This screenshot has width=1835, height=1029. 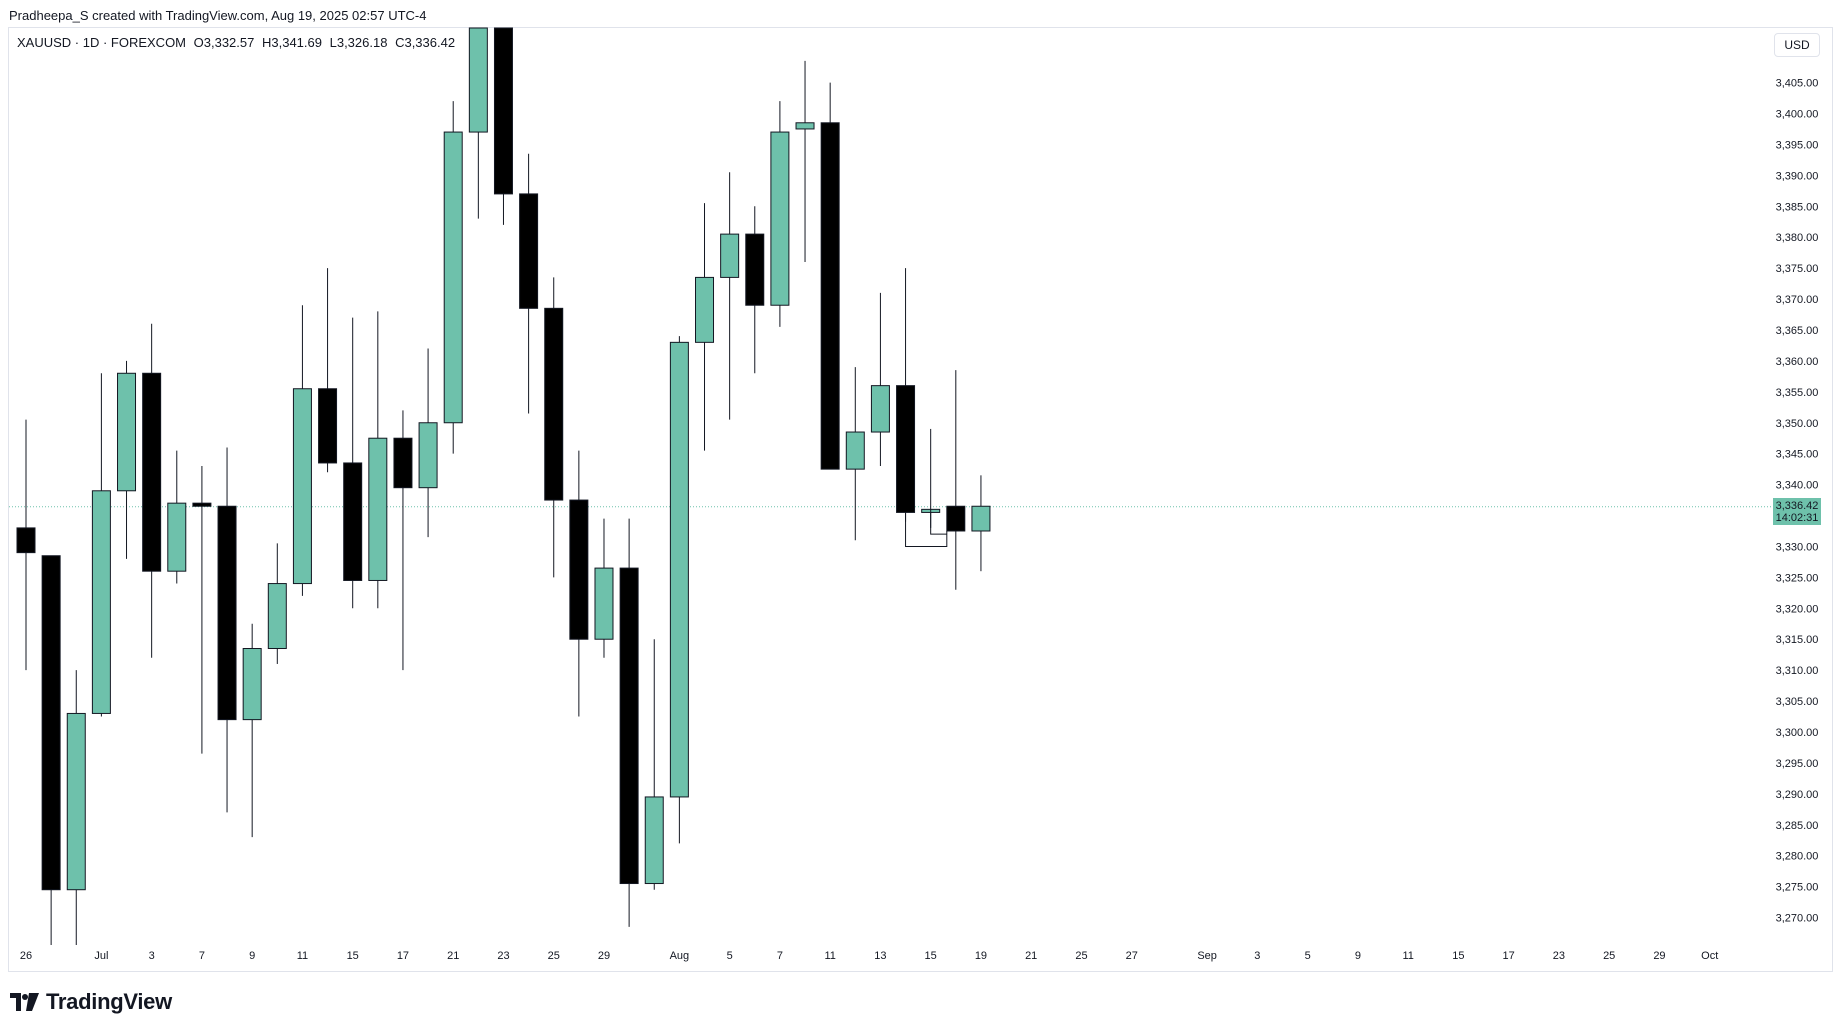 What do you see at coordinates (1797, 671) in the screenshot?
I see `y-tick-label: 3,310.00` at bounding box center [1797, 671].